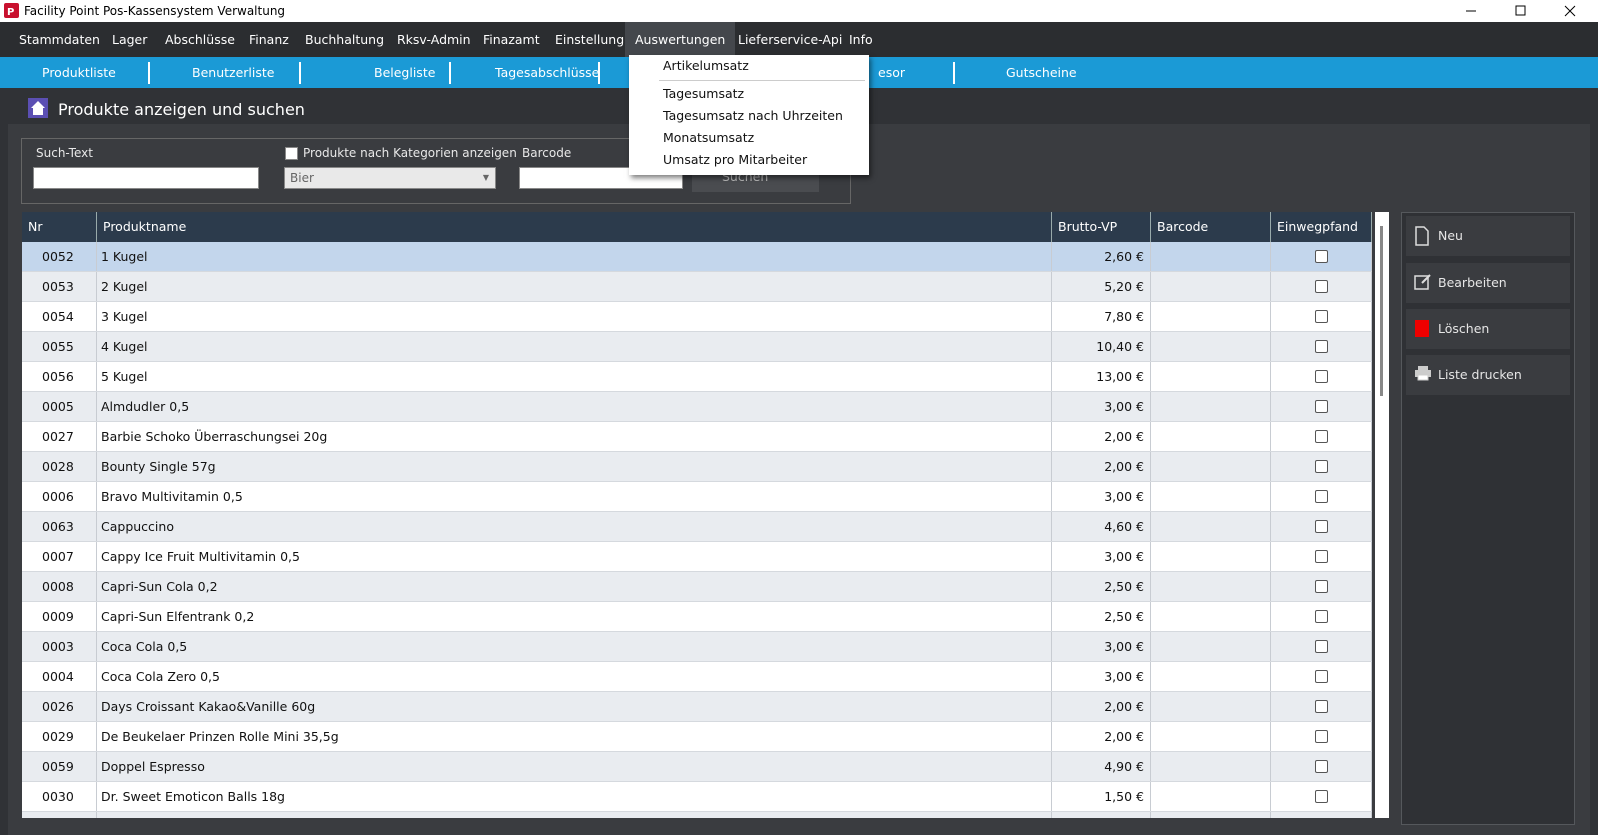 The height and width of the screenshot is (835, 1598). What do you see at coordinates (1488, 375) in the screenshot?
I see `sidebar-button: Liste drucken` at bounding box center [1488, 375].